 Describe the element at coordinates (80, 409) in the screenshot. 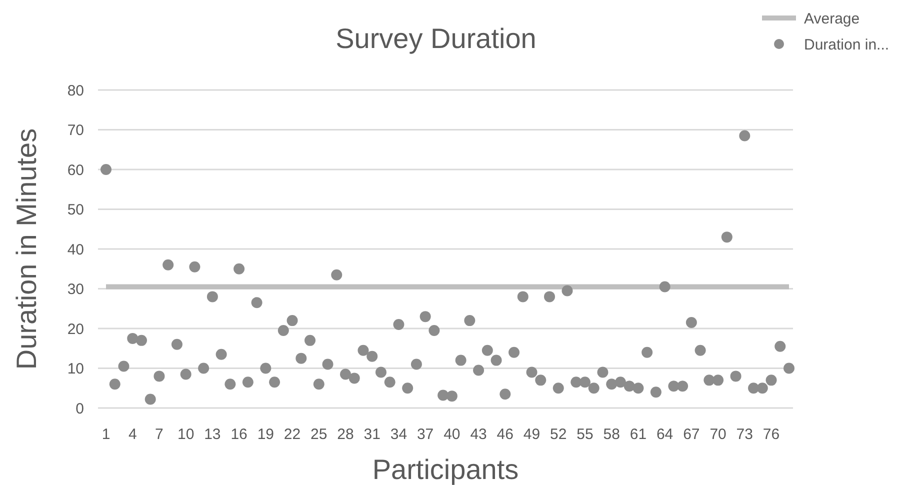

I see `y-tick-label: 0` at that location.